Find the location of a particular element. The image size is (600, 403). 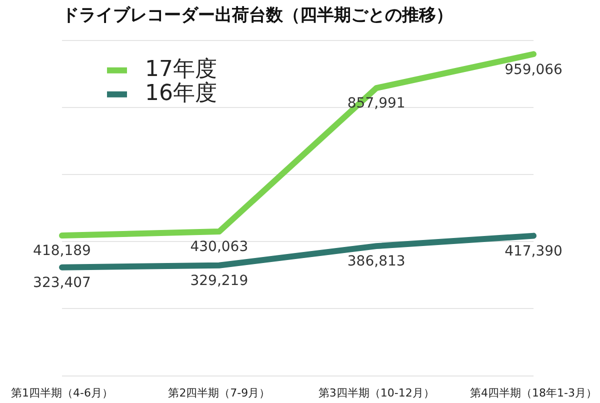

x-tick-label: 第2四半期（7-9月） is located at coordinates (219, 393).